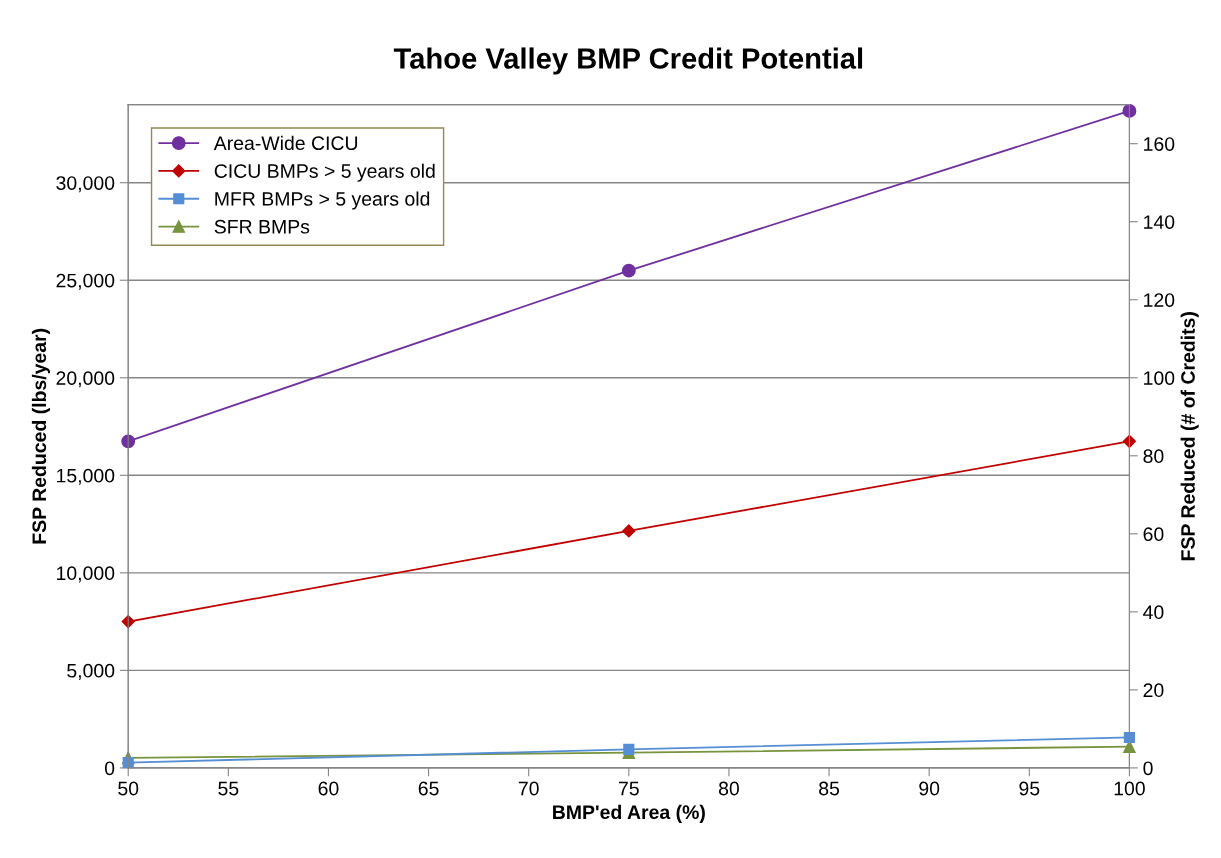 Image resolution: width=1221 pixels, height=858 pixels. I want to click on y-tick-label: 30,000, so click(85, 184).